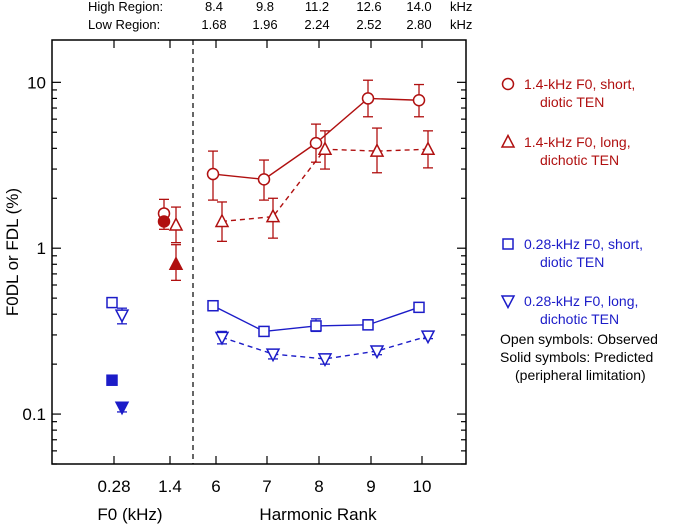 This screenshot has height=526, width=699. Describe the element at coordinates (12, 252) in the screenshot. I see `y-axis-label: F0DL or FDL (%)` at that location.